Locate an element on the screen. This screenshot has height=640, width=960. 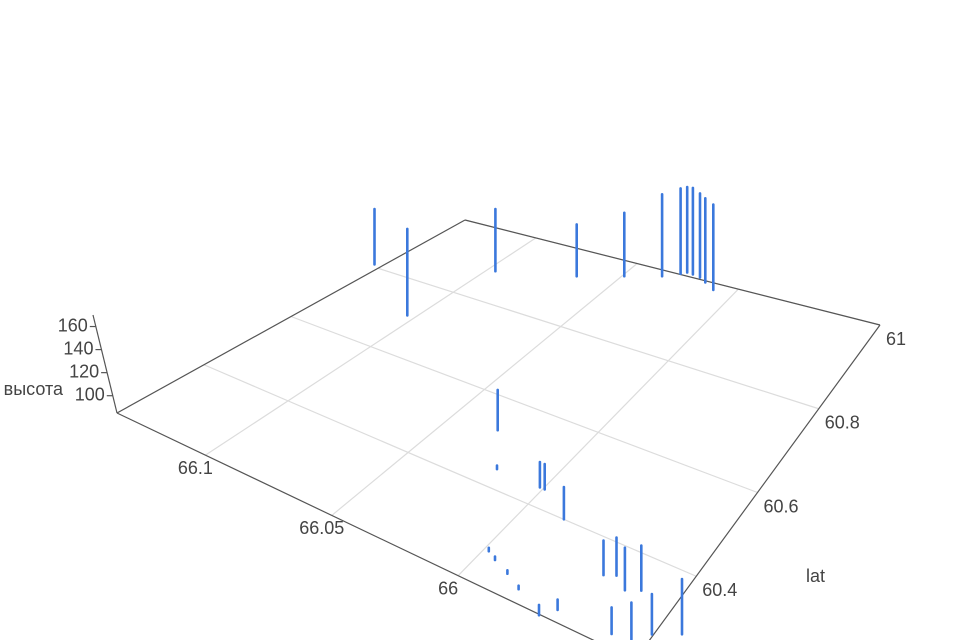
y-tick-label: 60.4 is located at coordinates (719, 590).